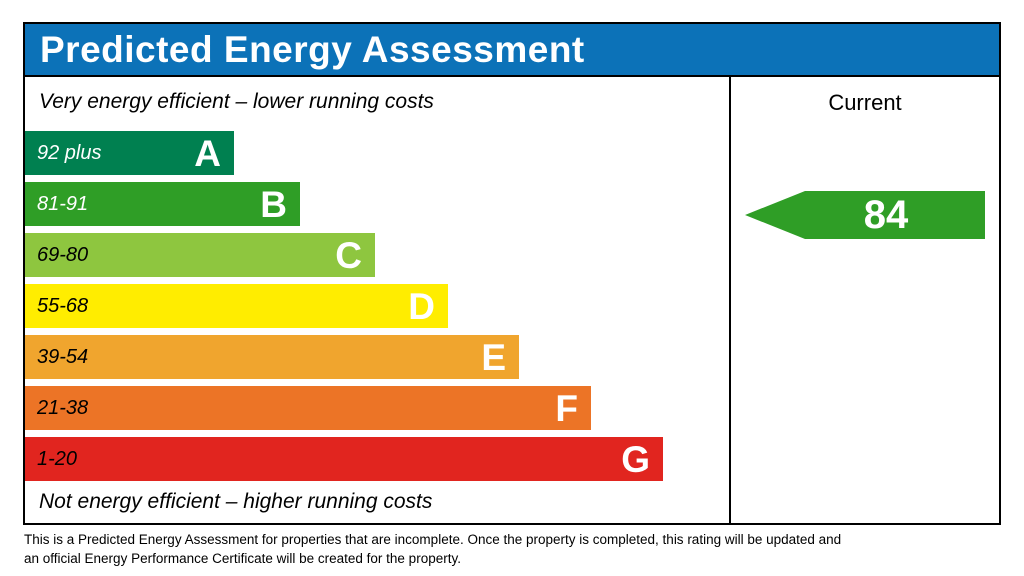 This screenshot has height=576, width=1024. I want to click on band-letter: A, so click(207, 153).